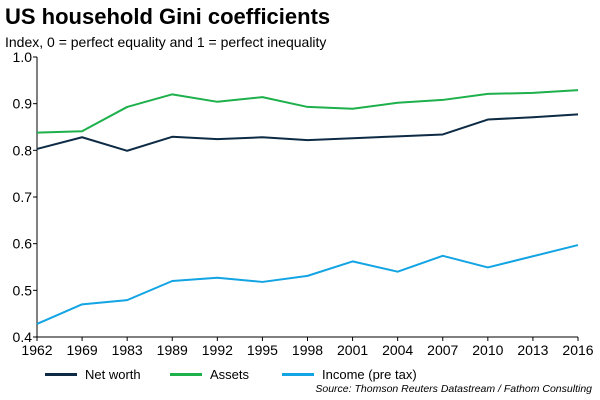 The image size is (600, 400). I want to click on x-tick-label: 1995, so click(262, 350).